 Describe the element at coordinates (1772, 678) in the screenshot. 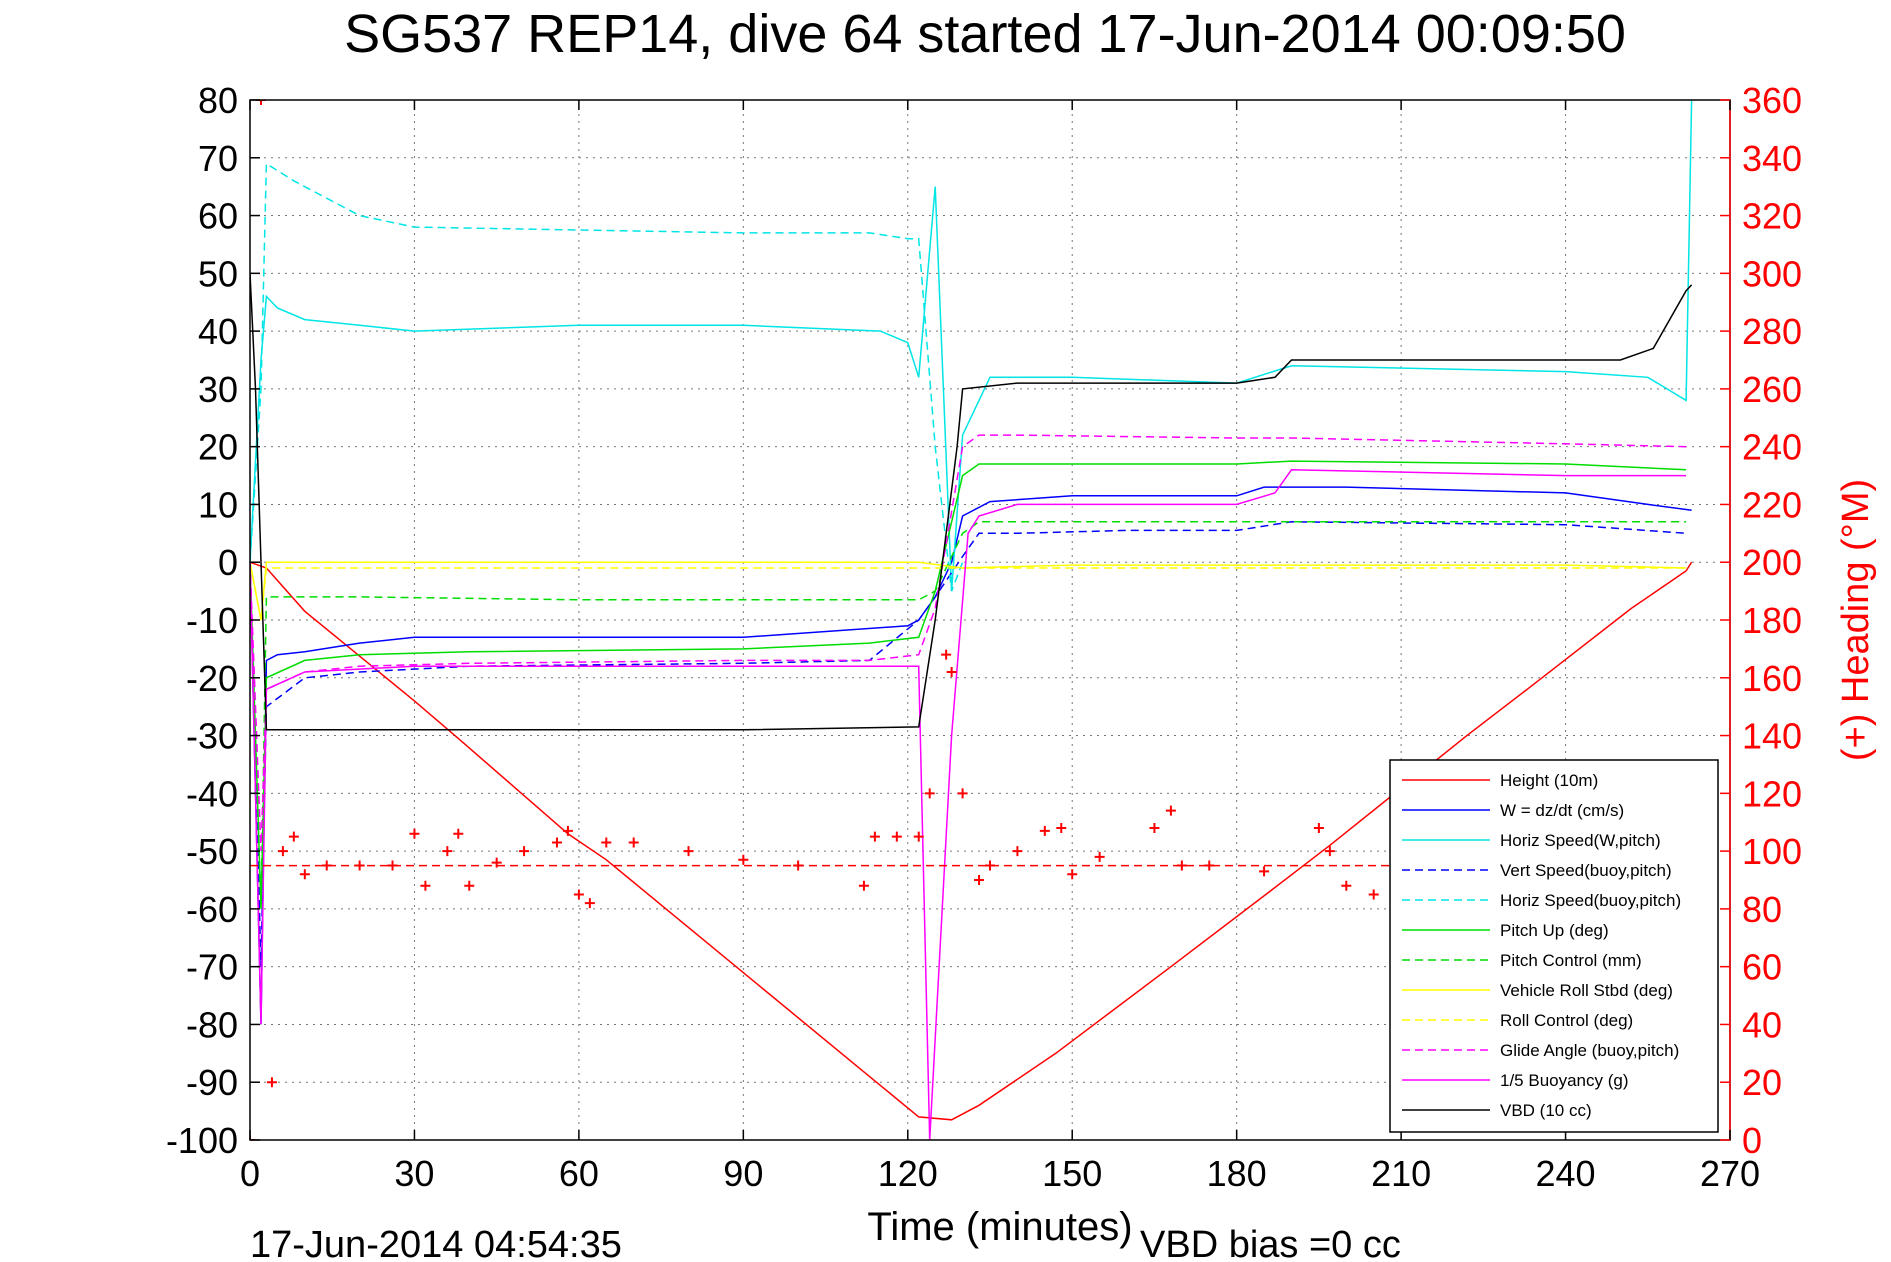

I see `y2-tick-label: 160` at that location.